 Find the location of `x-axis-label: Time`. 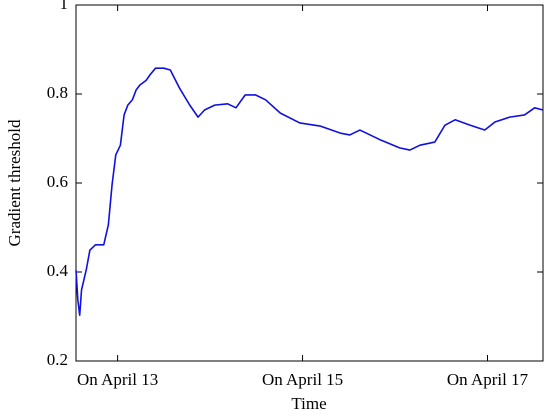

x-axis-label: Time is located at coordinates (308, 403).